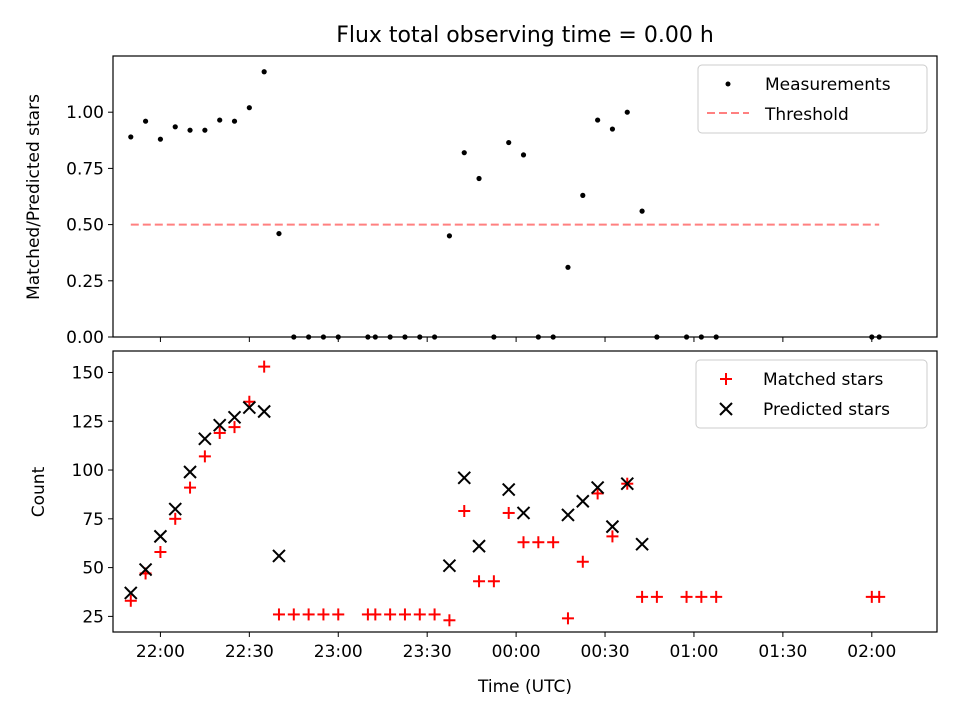  Describe the element at coordinates (39, 491) in the screenshot. I see `bottom-y-axis-label: Count` at that location.